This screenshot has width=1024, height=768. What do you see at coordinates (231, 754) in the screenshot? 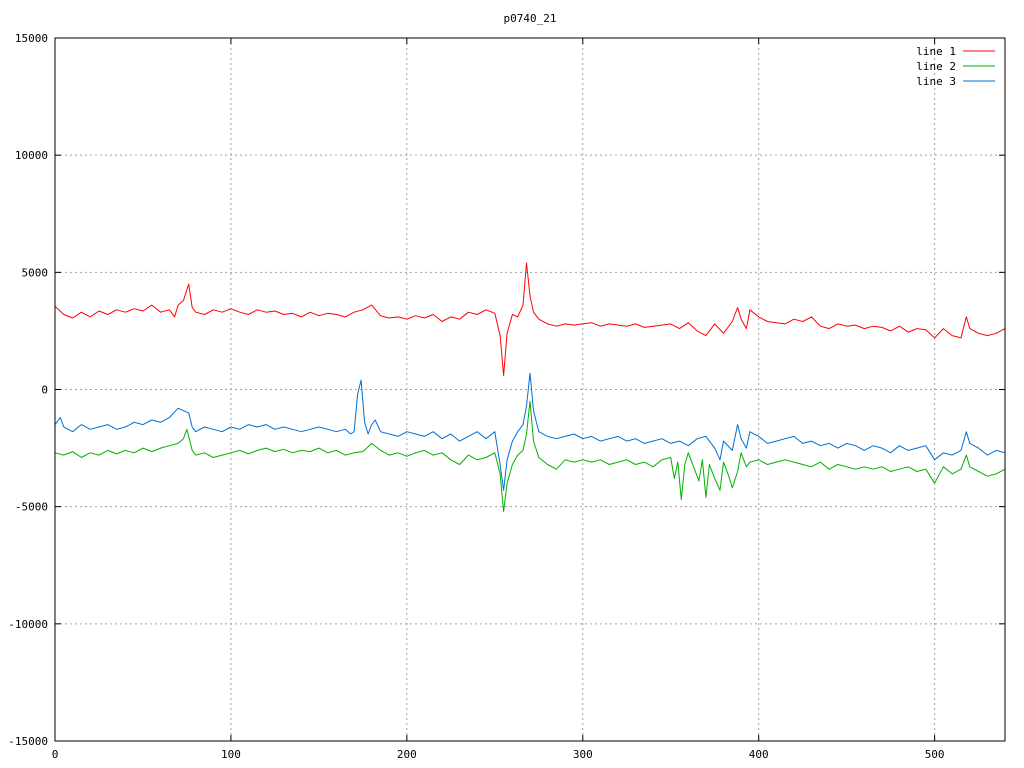
I see `x-tick-label: 100` at bounding box center [231, 754].